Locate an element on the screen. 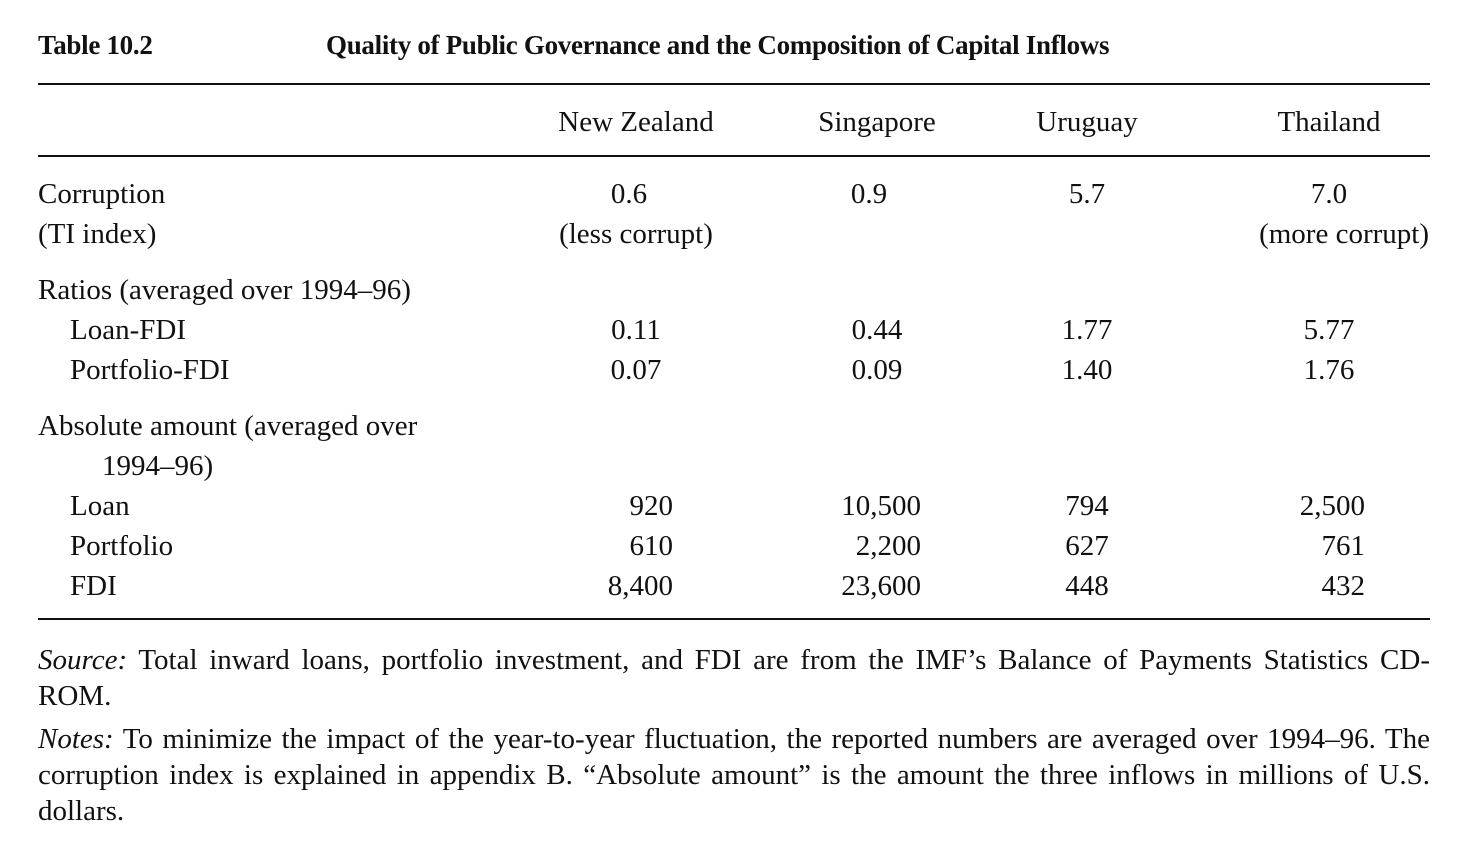 The image size is (1478, 854). column-header-thailand: Thailand is located at coordinates (1329, 122).